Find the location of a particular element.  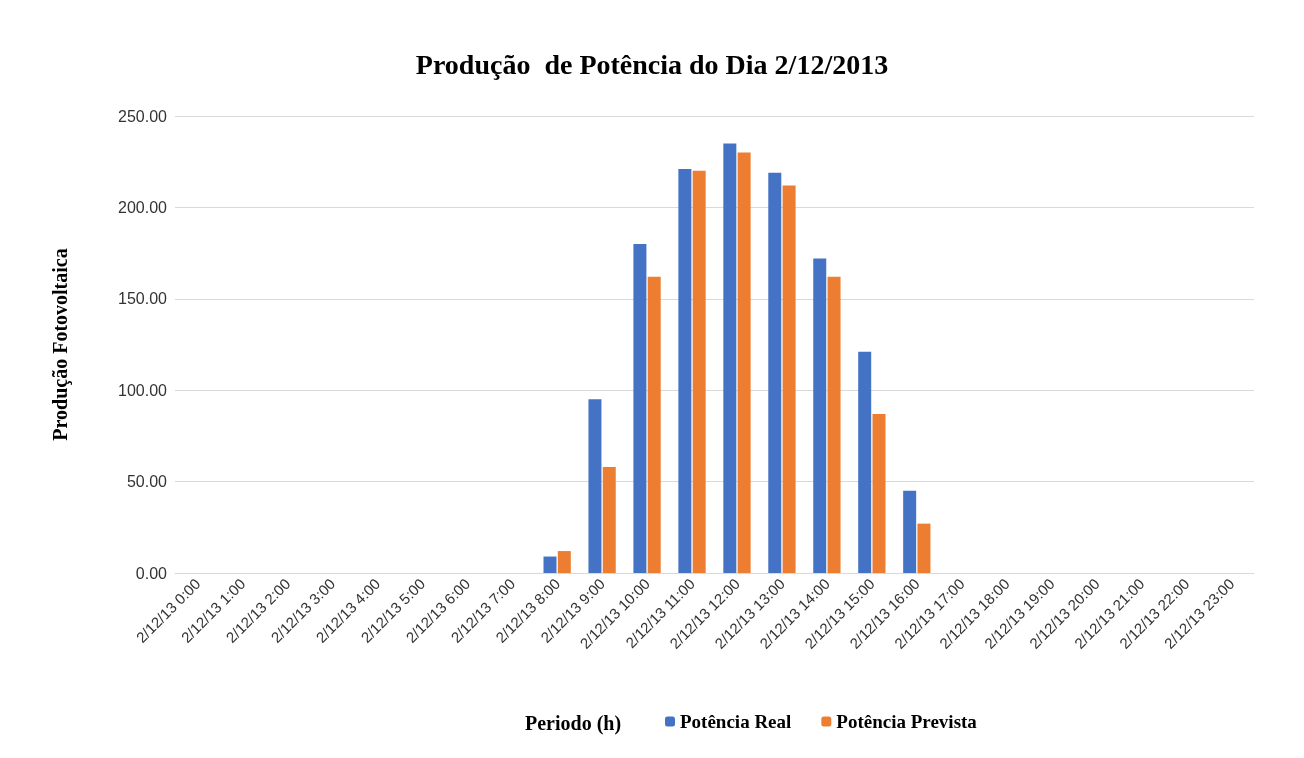

y-tick-label: 200.00 is located at coordinates (143, 207).